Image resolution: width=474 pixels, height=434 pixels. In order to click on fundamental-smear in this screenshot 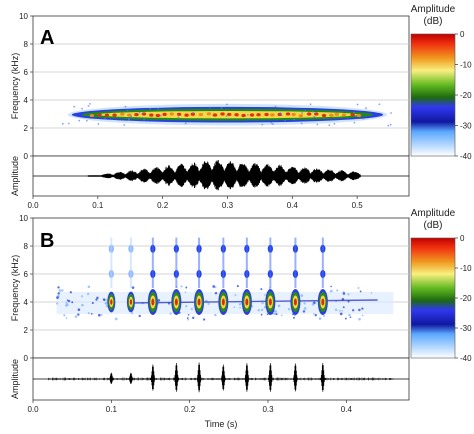, I will do `click(252, 301)`.